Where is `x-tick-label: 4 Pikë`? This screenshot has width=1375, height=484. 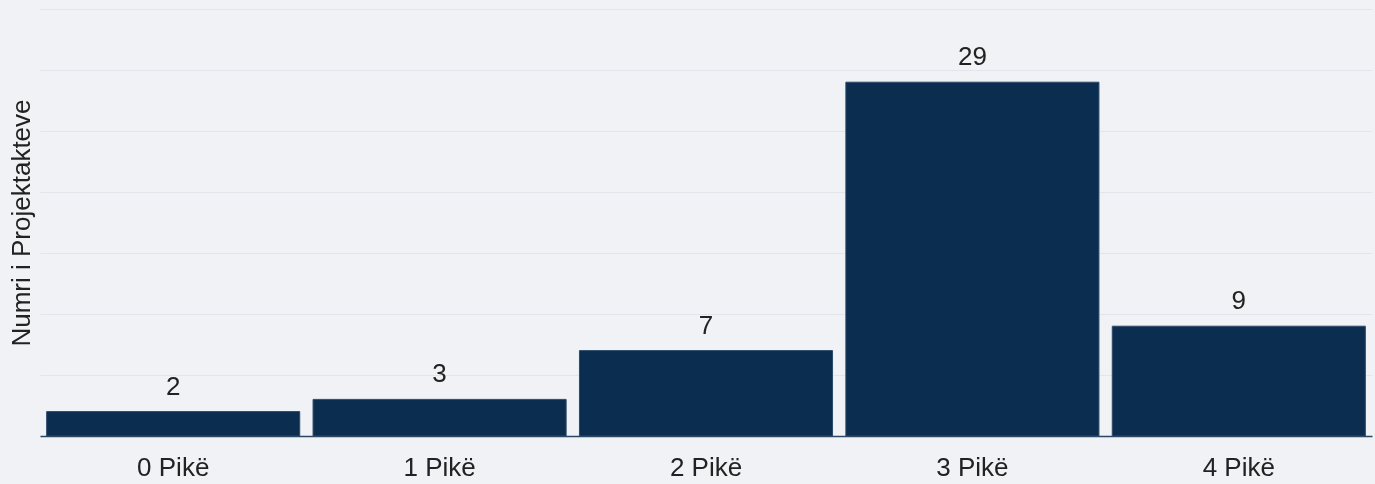
x-tick-label: 4 Pikë is located at coordinates (1238, 466).